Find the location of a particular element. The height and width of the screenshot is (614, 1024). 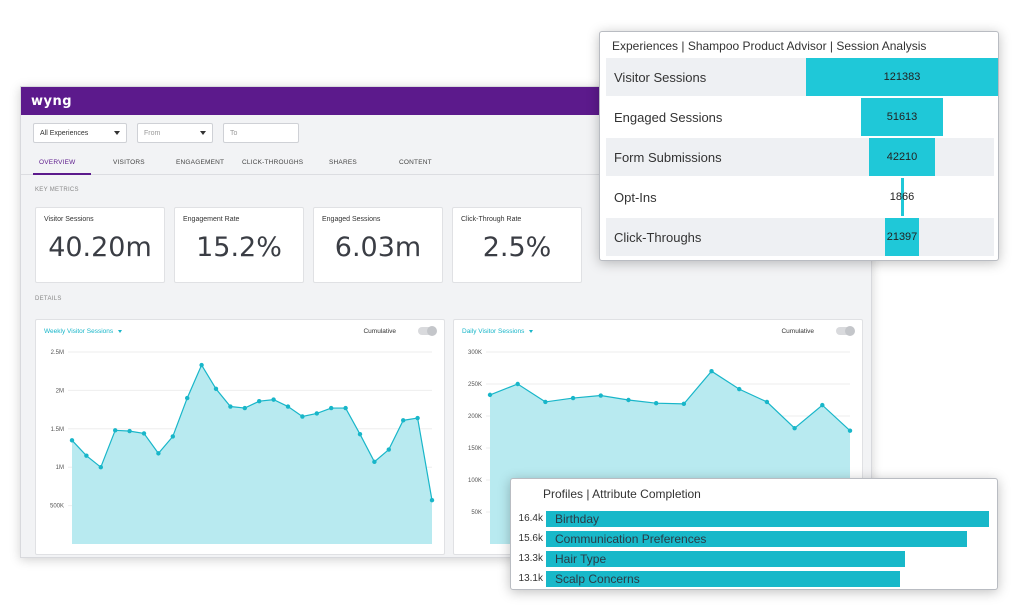

row-value: 51613 is located at coordinates (902, 117).